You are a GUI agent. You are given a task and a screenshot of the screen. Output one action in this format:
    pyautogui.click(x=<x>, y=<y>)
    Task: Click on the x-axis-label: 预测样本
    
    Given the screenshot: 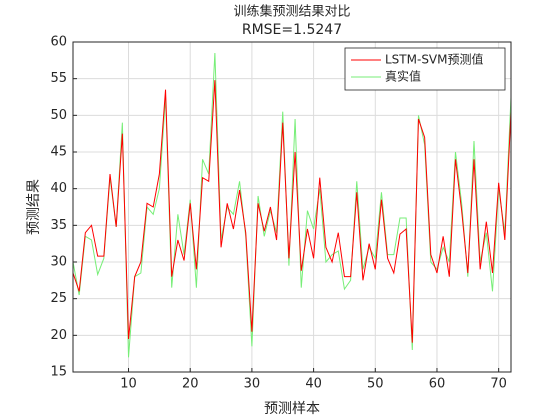 What is the action you would take?
    pyautogui.click(x=292, y=409)
    